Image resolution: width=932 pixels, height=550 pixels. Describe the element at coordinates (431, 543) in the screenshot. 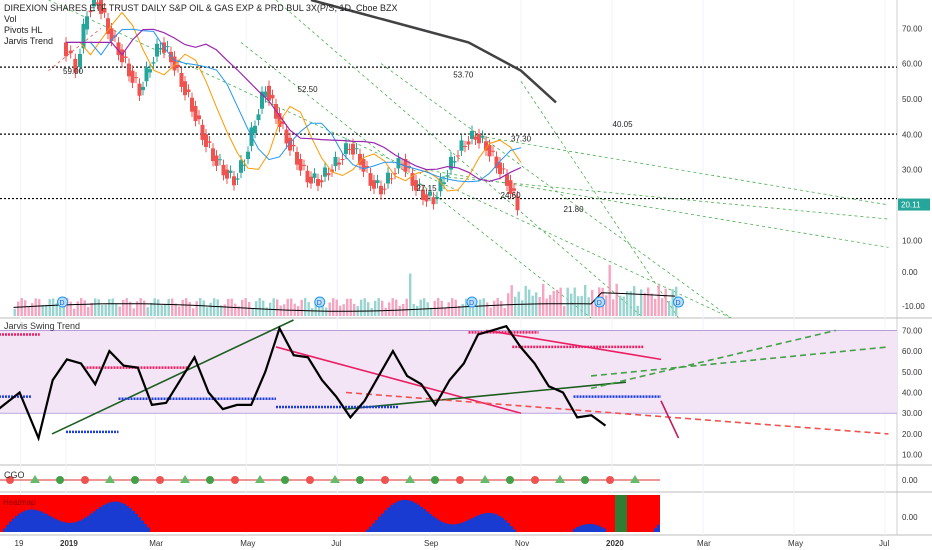

I see `x-tick-label: Sep` at that location.